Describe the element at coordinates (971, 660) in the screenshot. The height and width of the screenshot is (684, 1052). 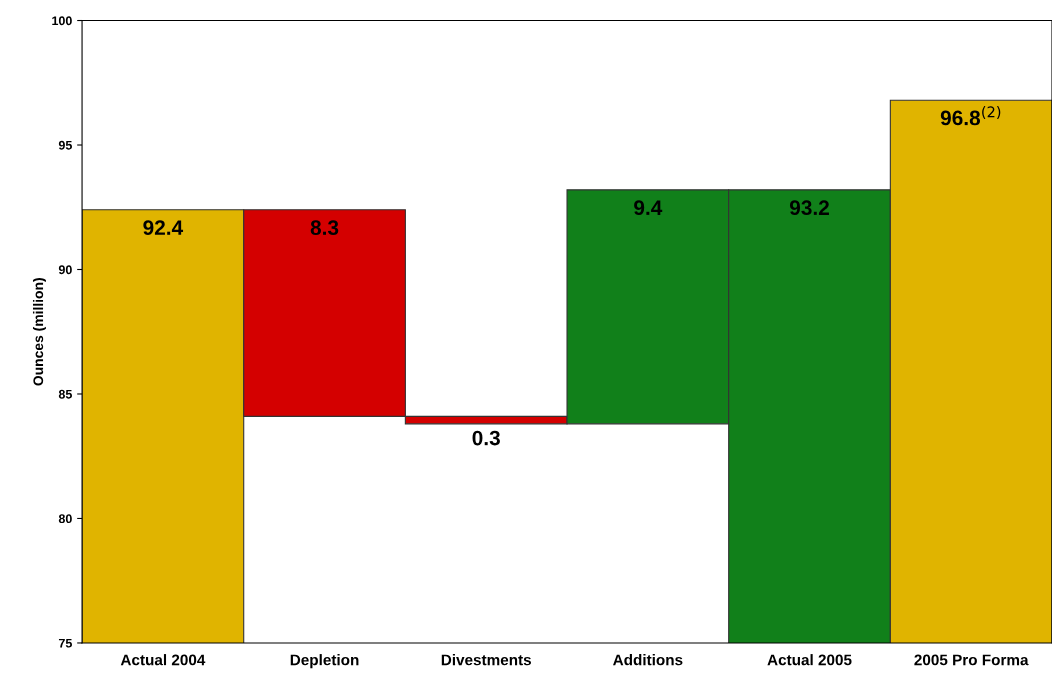
I see `x-tick-label: 2005 Pro Forma` at that location.